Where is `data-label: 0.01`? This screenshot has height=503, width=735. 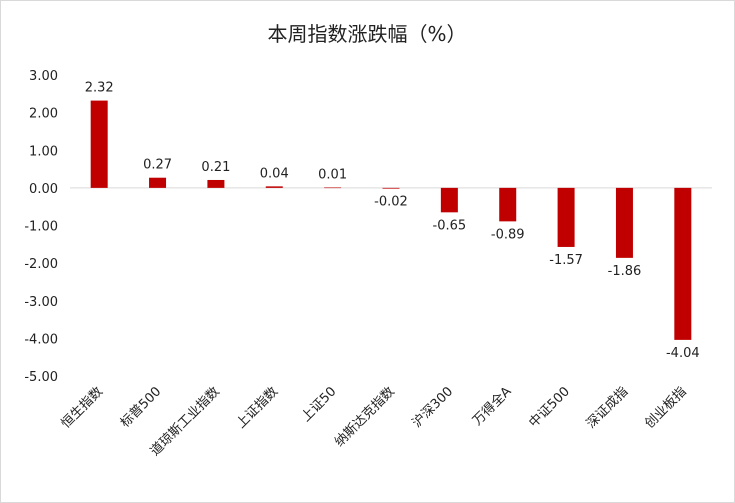
data-label: 0.01 is located at coordinates (332, 174).